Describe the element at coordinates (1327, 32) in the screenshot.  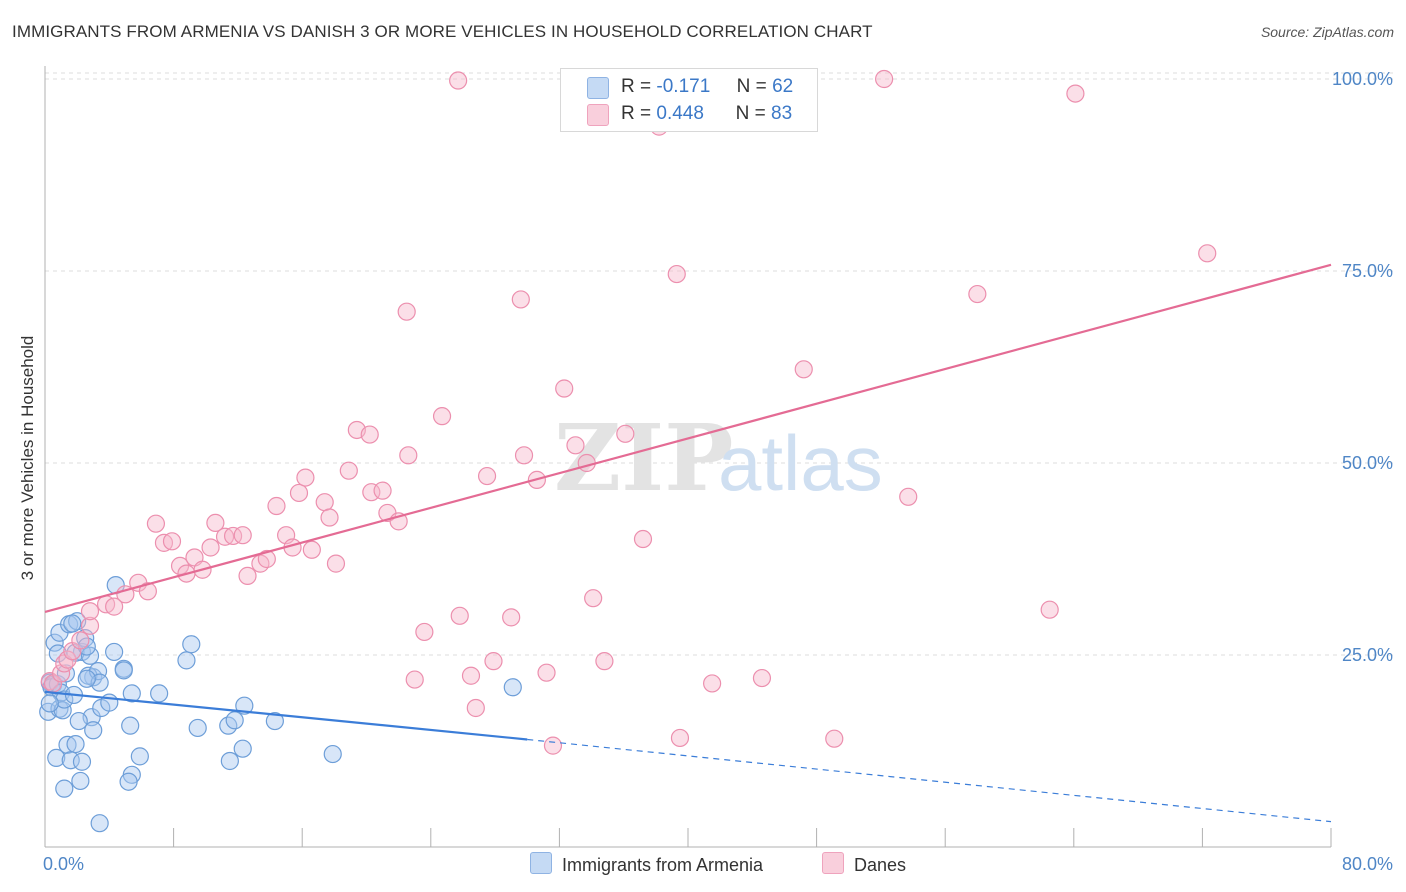
I see `chart-source: Source: ZipAtlas.com` at that location.